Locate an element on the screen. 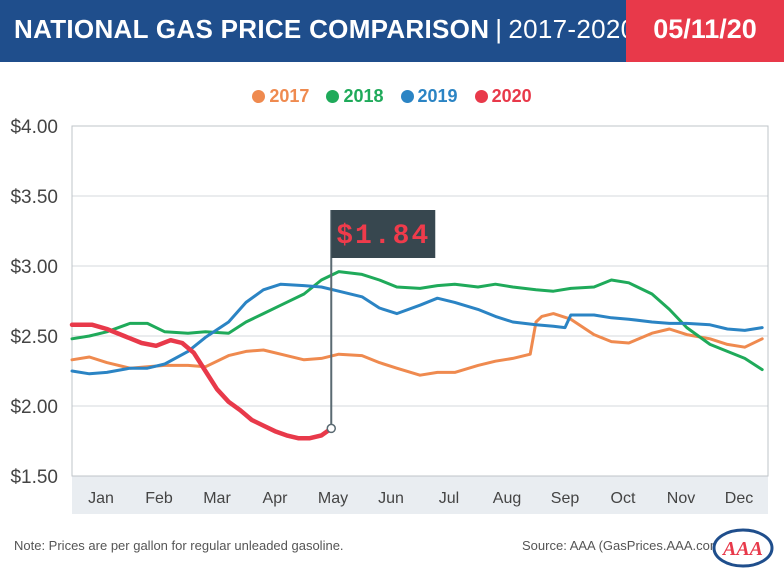 The width and height of the screenshot is (784, 579). date-text: 05/11/20 is located at coordinates (705, 29).